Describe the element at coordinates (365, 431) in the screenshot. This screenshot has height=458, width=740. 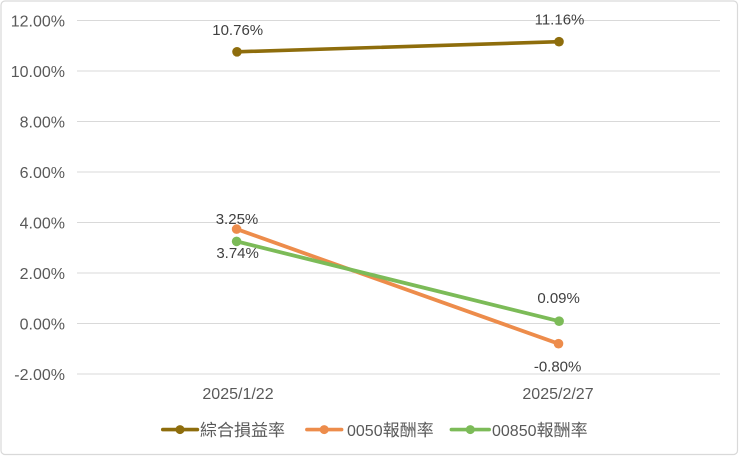
I see `svg-text: 0050` at that location.